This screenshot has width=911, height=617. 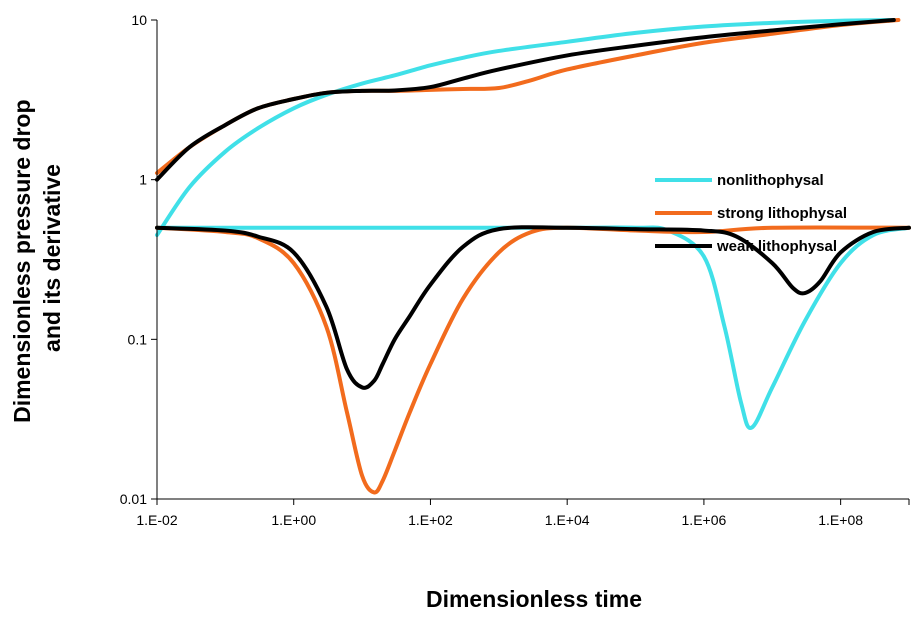 I want to click on legend-label: strong lithophysal, so click(x=782, y=213).